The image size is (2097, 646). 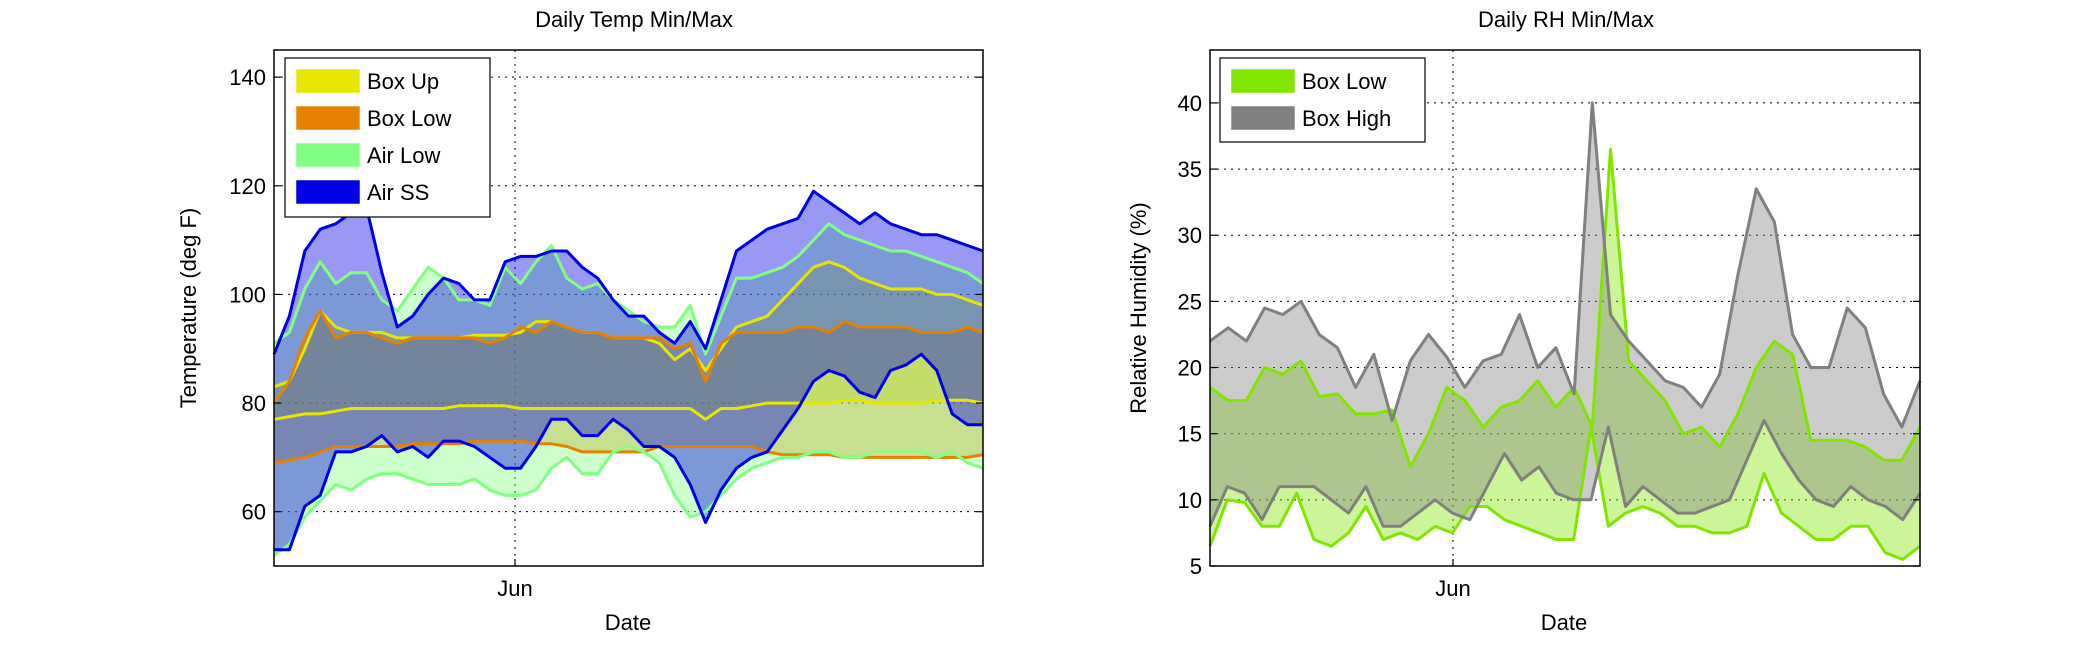 I want to click on temp-x-axis-label: Date, so click(x=628, y=622).